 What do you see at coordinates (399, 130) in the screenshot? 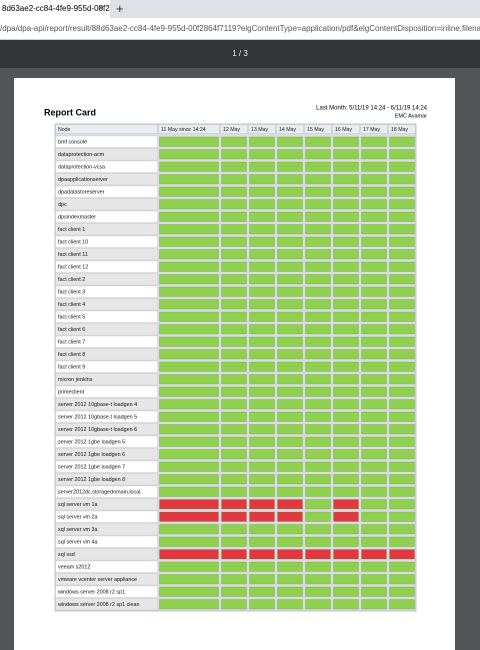
I see `column-header: 18 May` at bounding box center [399, 130].